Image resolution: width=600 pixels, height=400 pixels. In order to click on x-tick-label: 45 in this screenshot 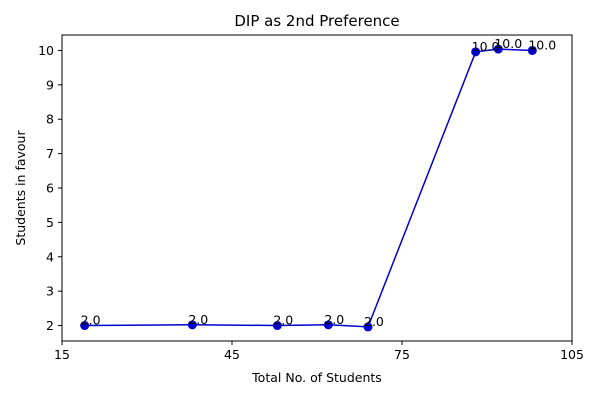, I will do `click(232, 354)`.